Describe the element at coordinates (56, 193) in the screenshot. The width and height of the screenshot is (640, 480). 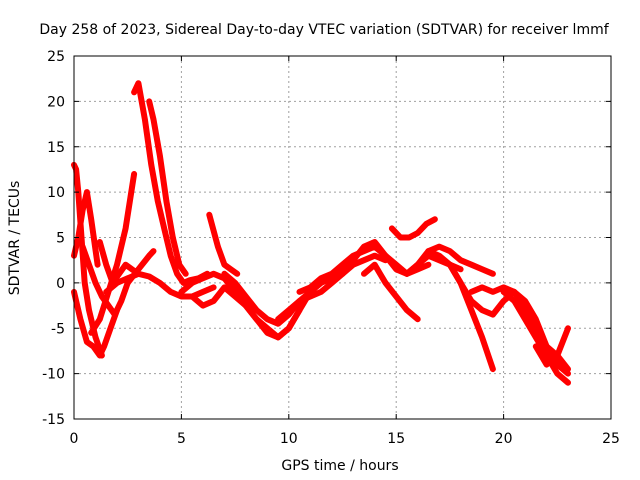
I see `y-tick-label: 10` at that location.